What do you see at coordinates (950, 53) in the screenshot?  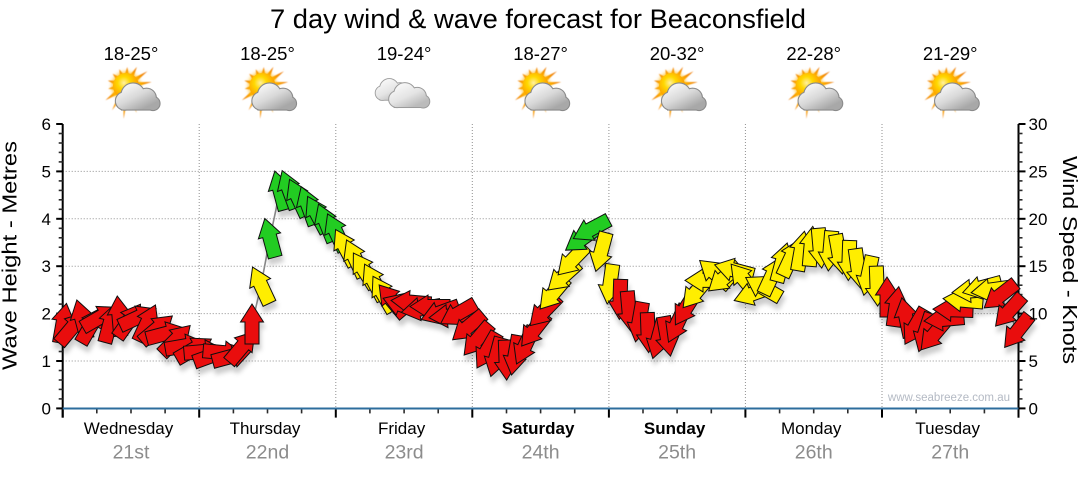 I see `svg-text: 21-29°` at bounding box center [950, 53].